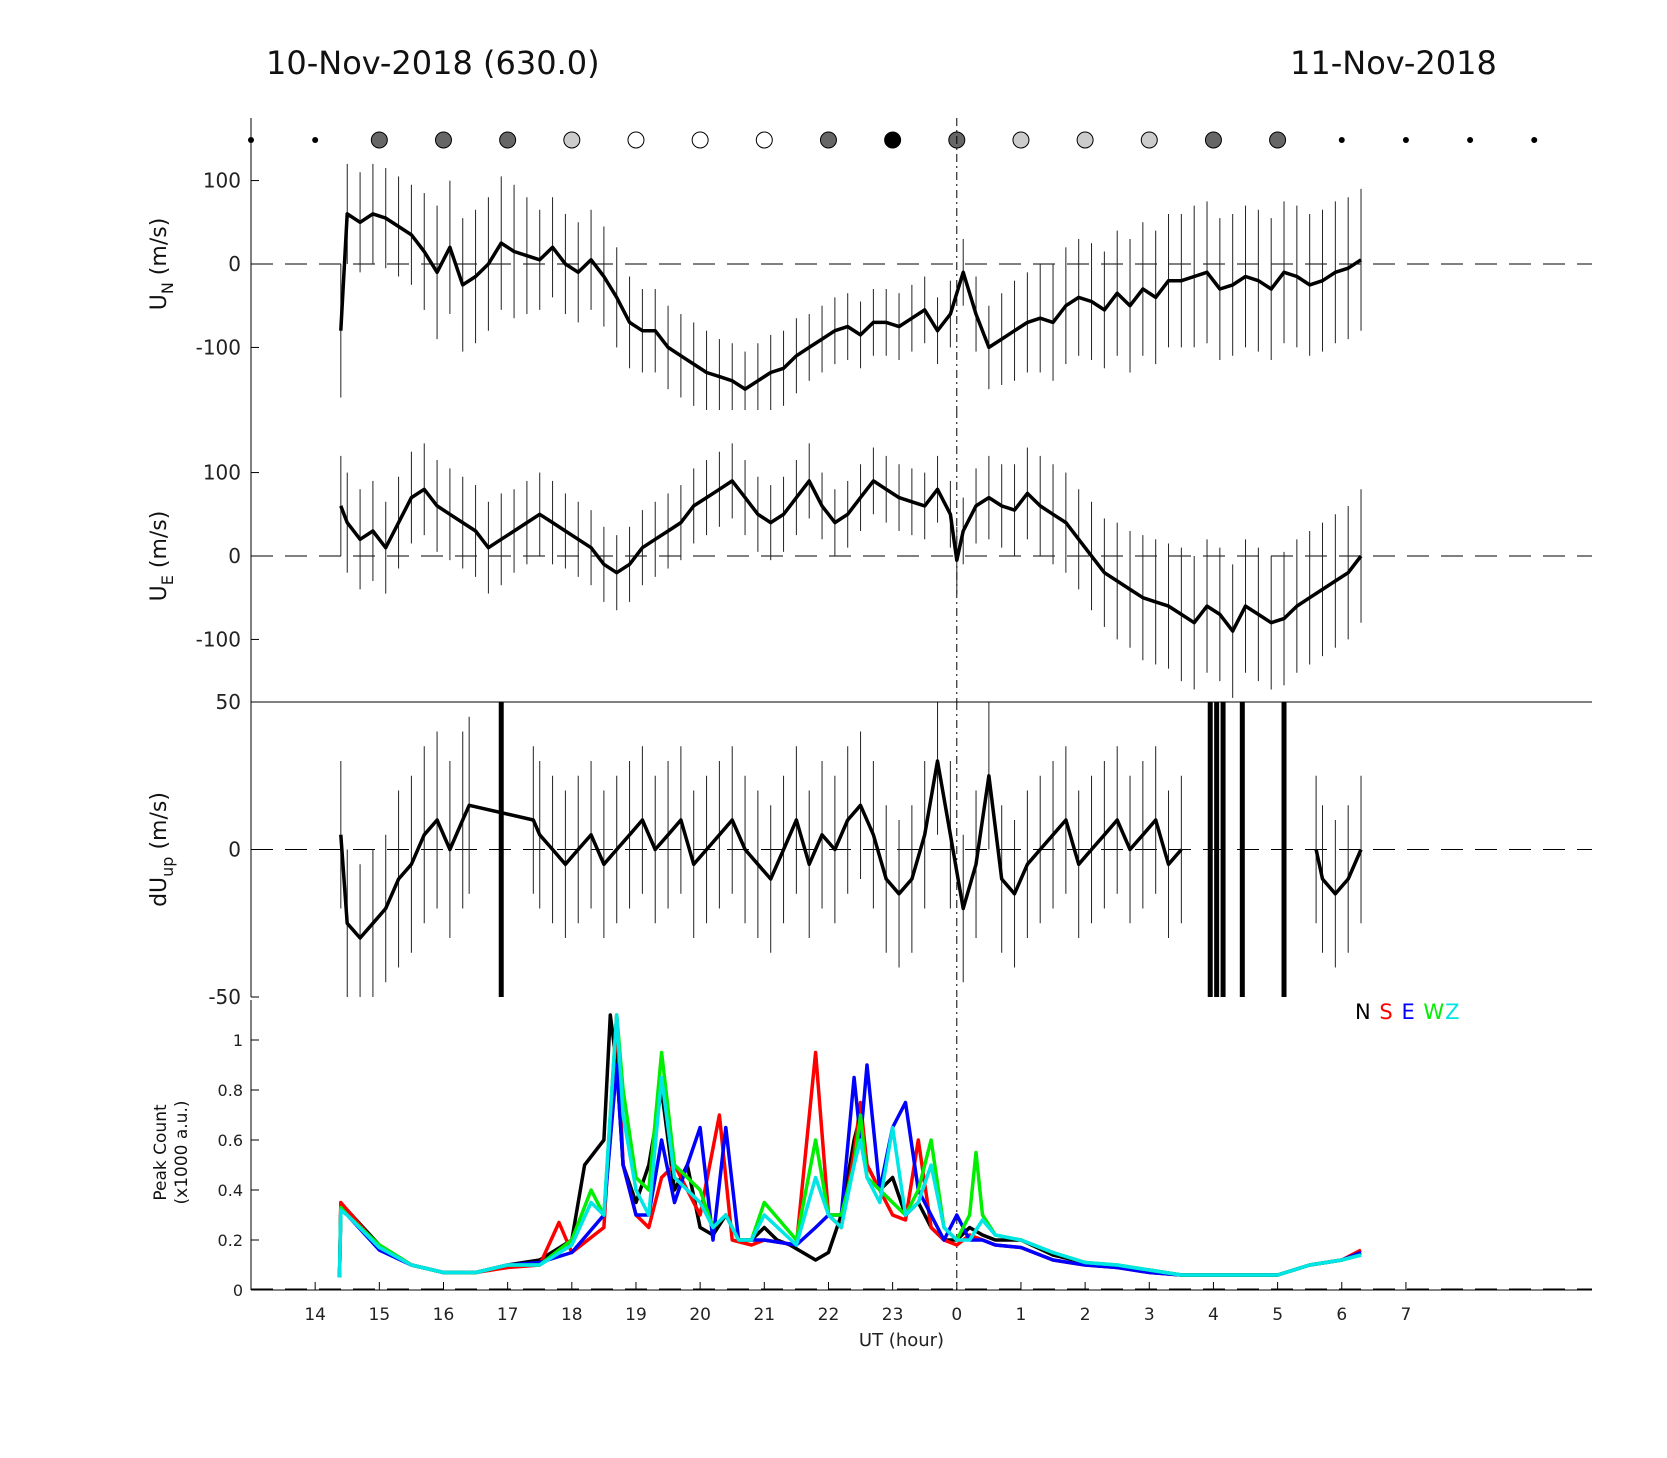 The width and height of the screenshot is (1667, 1458). What do you see at coordinates (1406, 1315) in the screenshot?
I see `x-tick-label: 7` at bounding box center [1406, 1315].